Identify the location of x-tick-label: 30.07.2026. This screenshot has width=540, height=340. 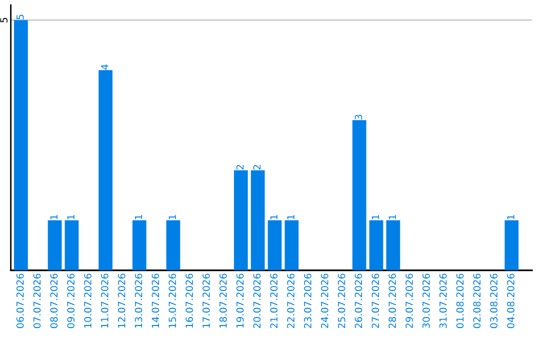
(426, 301).